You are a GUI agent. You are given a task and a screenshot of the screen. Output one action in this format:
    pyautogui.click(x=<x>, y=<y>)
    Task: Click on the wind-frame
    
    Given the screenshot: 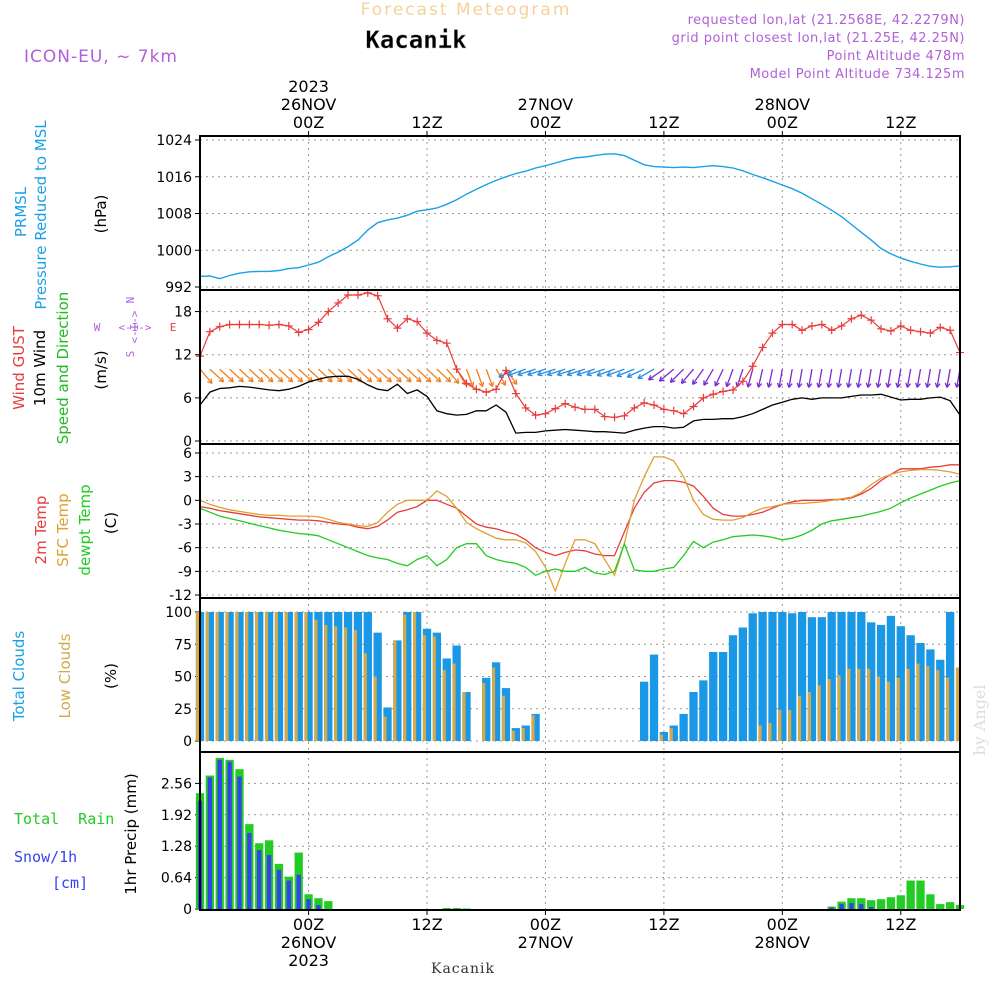 What is the action you would take?
    pyautogui.click(x=580, y=367)
    